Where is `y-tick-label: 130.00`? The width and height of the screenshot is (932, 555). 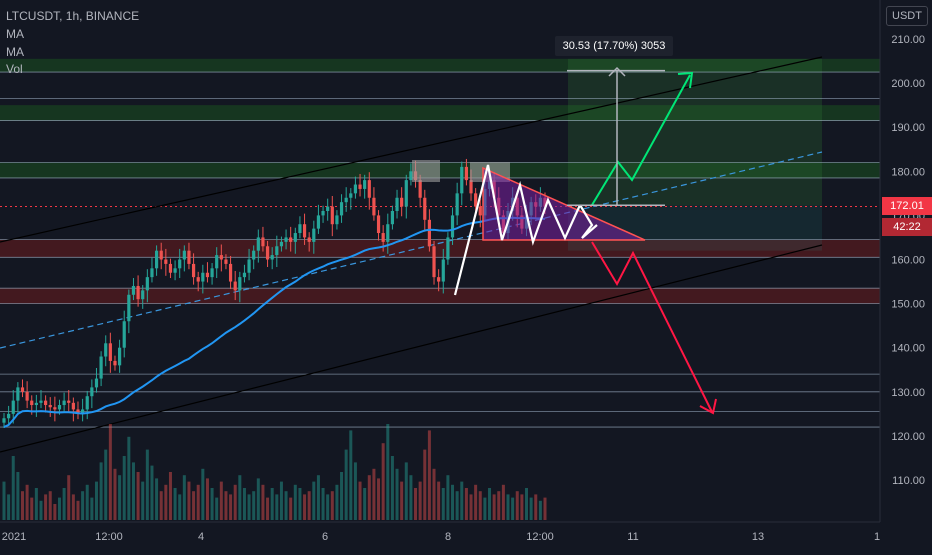 y-tick-label: 130.00 is located at coordinates (908, 393).